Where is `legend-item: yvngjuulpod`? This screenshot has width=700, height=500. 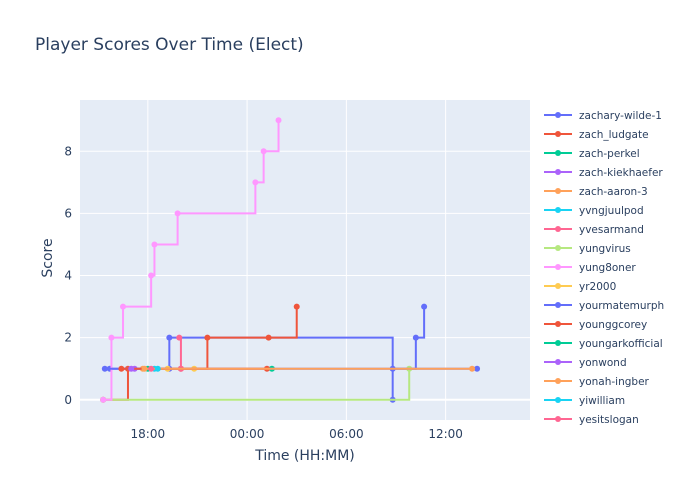 legend-item: yvngjuulpod is located at coordinates (594, 211).